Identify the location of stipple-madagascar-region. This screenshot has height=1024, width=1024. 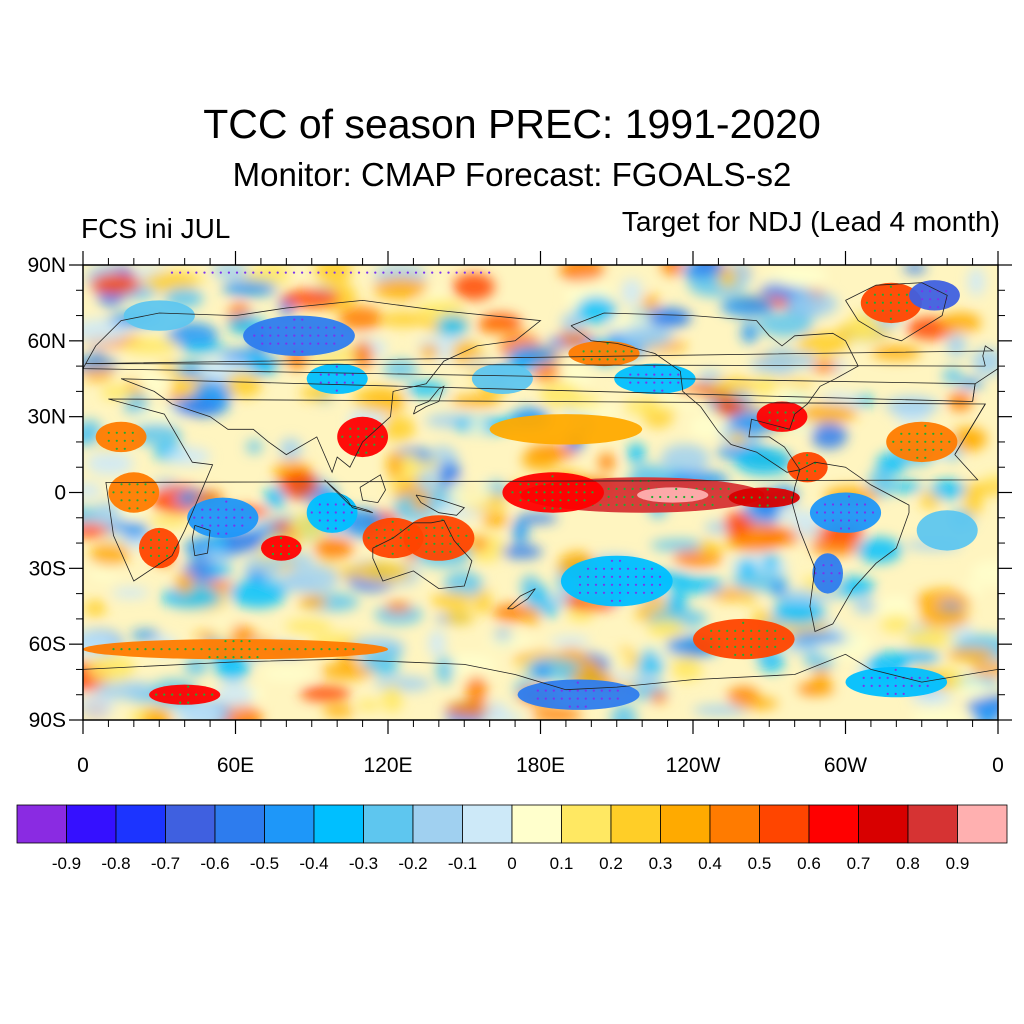
(159, 548).